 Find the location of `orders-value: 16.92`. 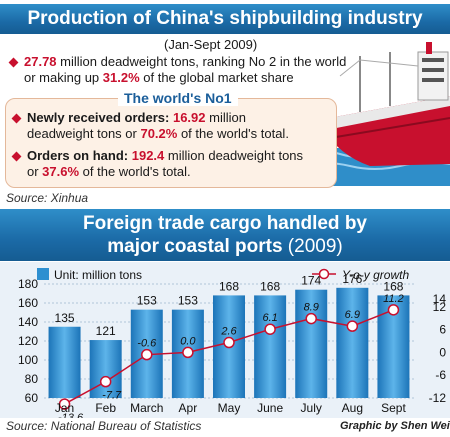

orders-value: 16.92 is located at coordinates (189, 117).